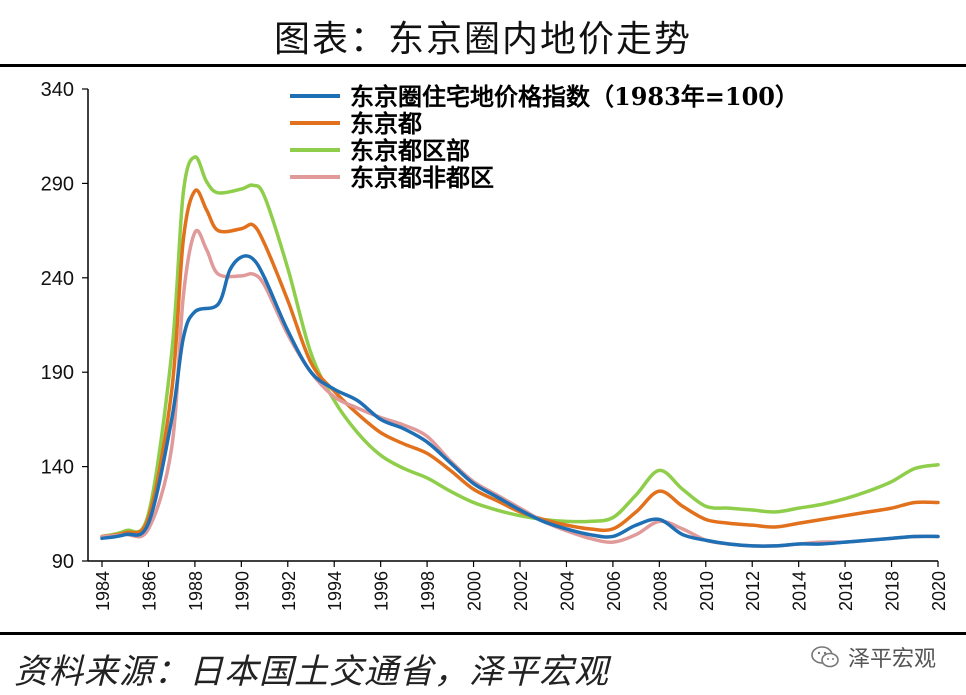 The image size is (966, 695). Describe the element at coordinates (103, 591) in the screenshot. I see `x-tick-label: 1984` at that location.